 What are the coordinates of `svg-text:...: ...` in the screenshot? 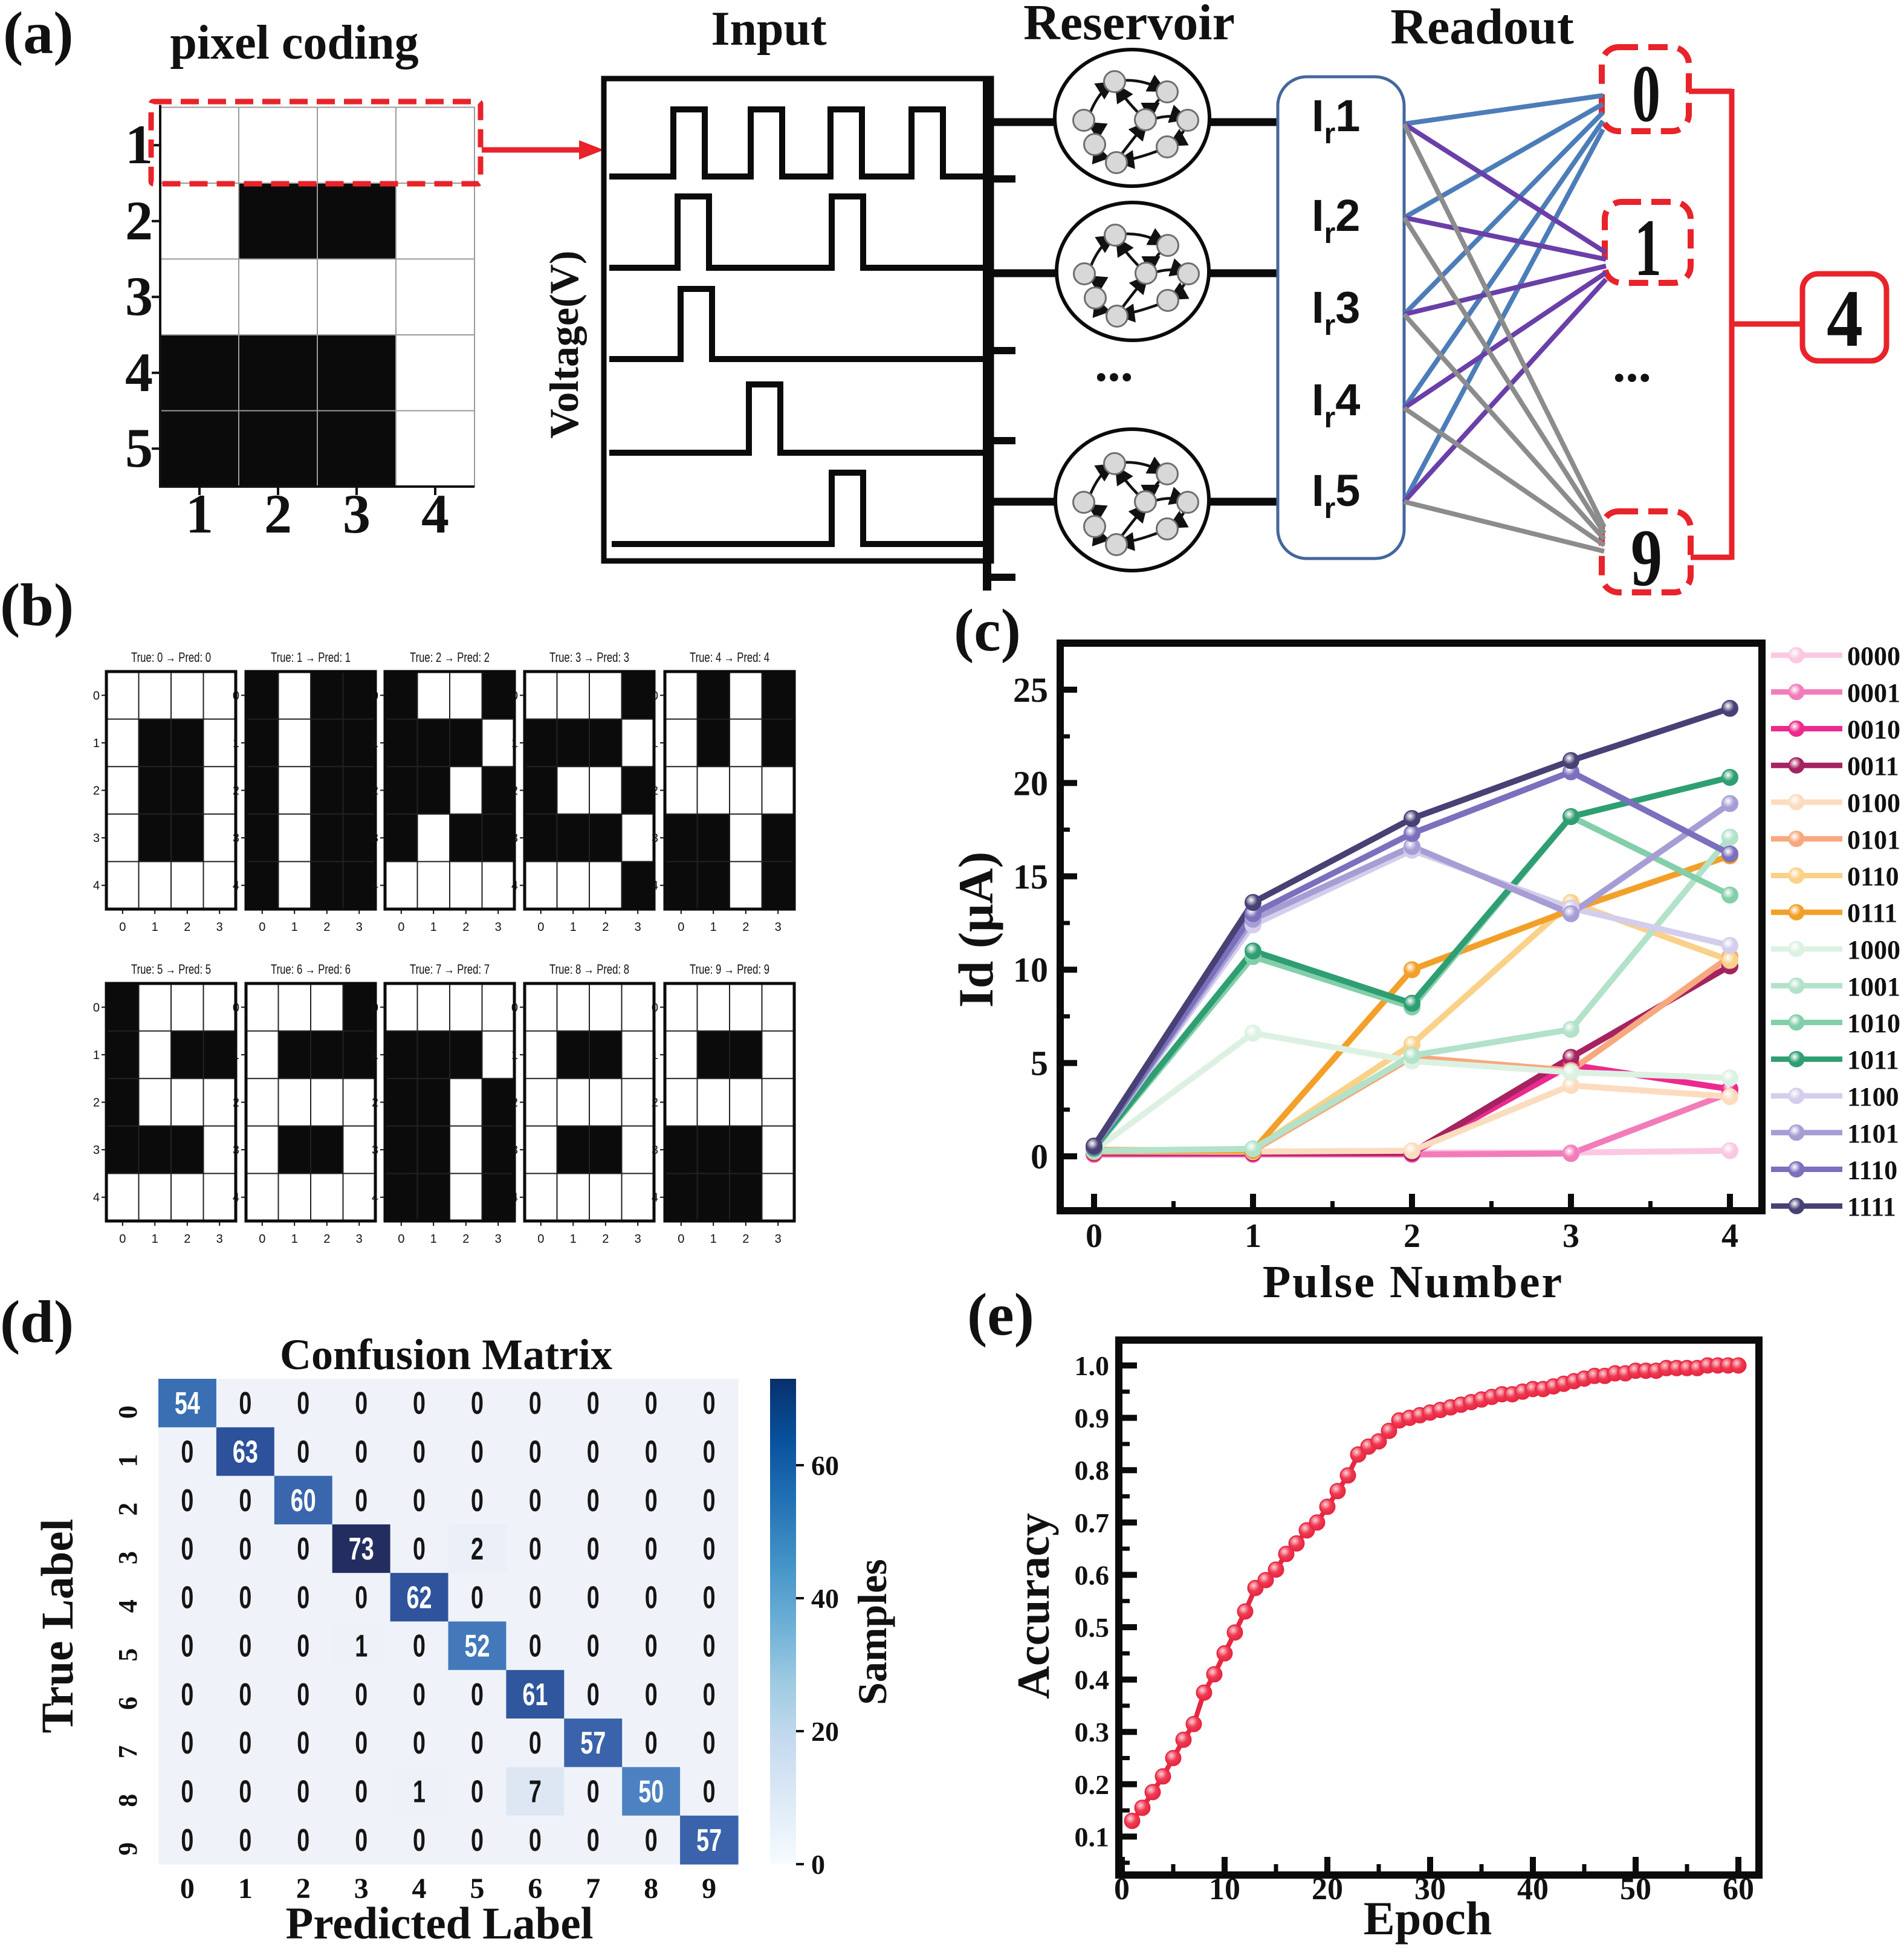 It's located at (1632, 364).